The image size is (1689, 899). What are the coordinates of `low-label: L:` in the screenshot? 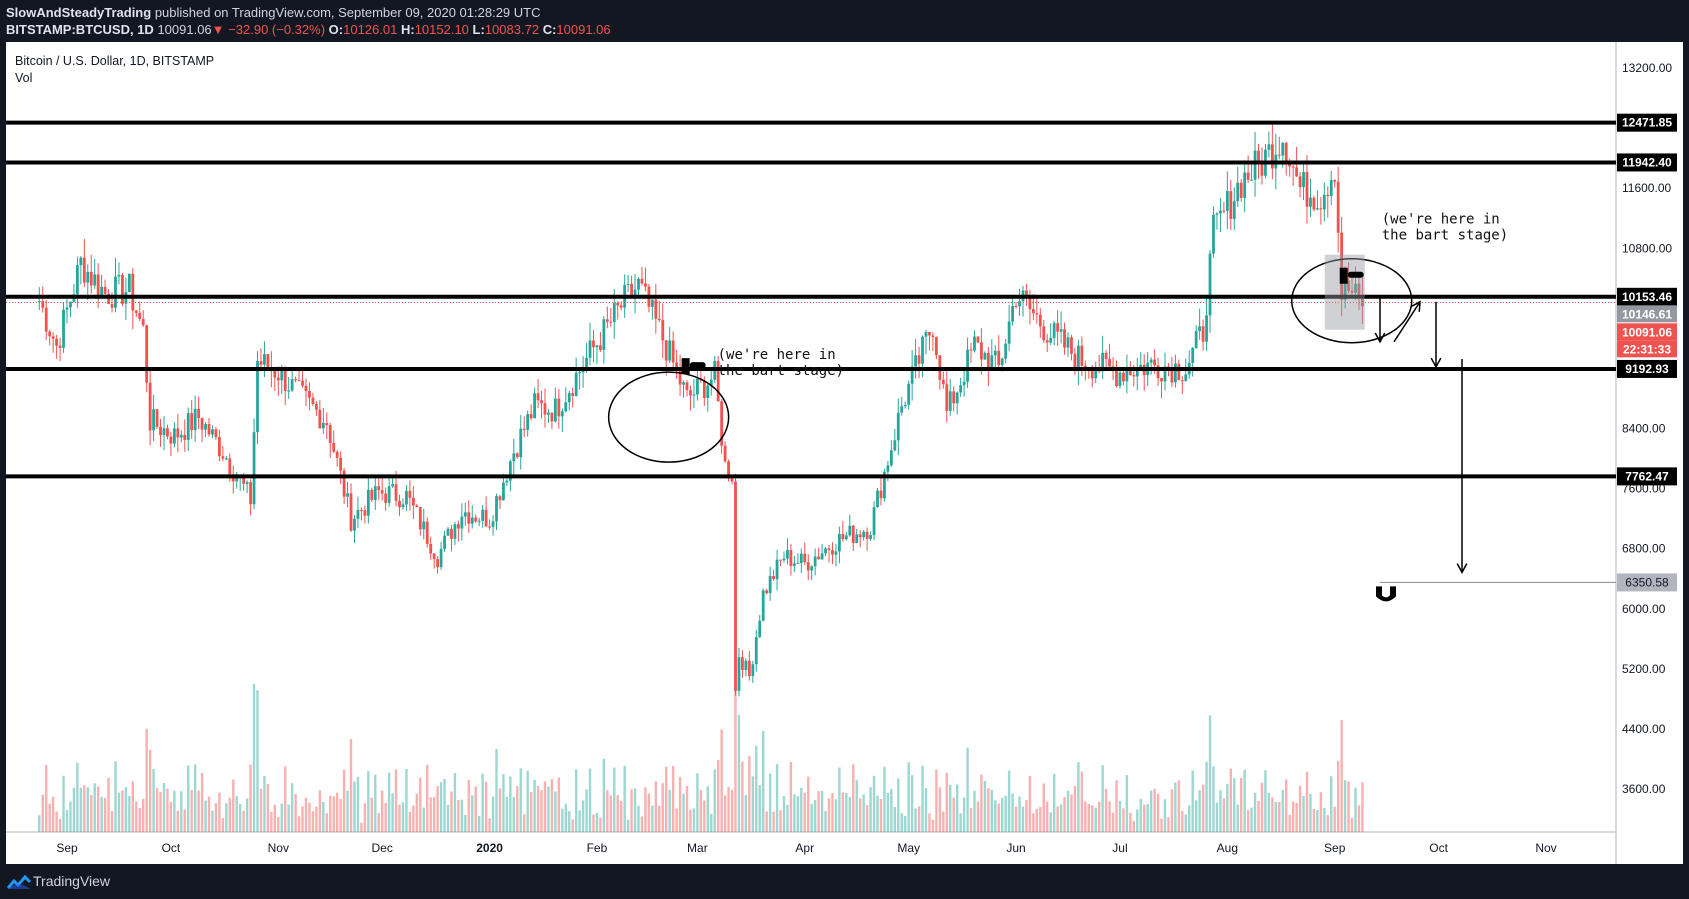 It's located at (478, 29).